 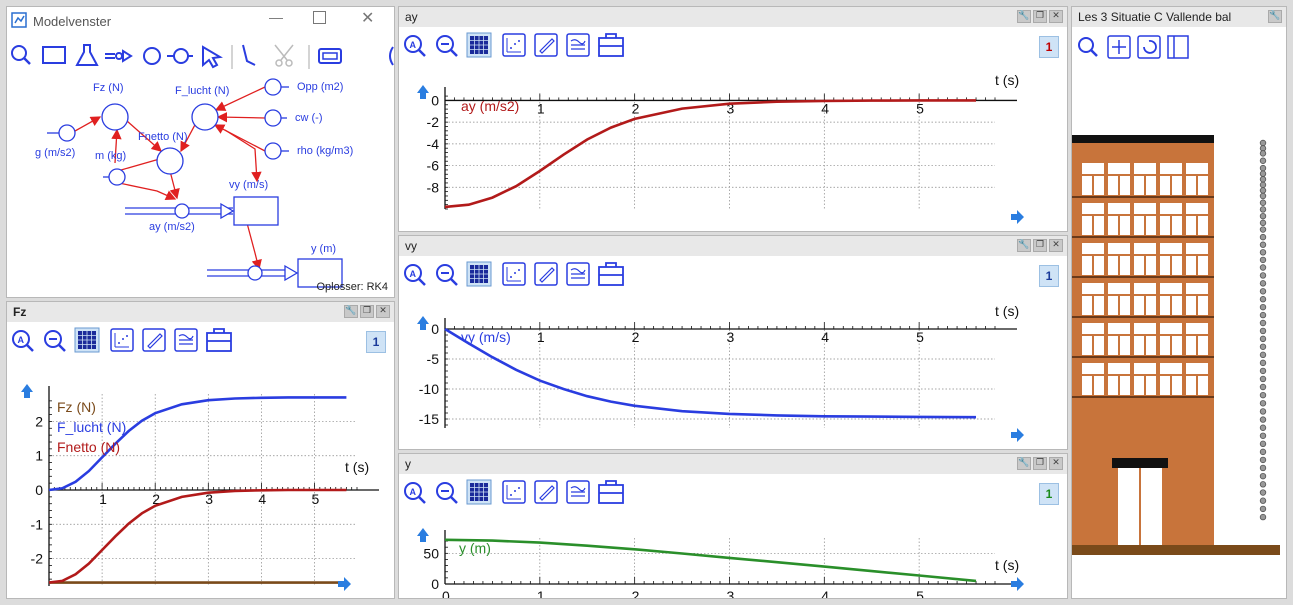 What do you see at coordinates (1178, 47) in the screenshot?
I see `panel-icon` at bounding box center [1178, 47].